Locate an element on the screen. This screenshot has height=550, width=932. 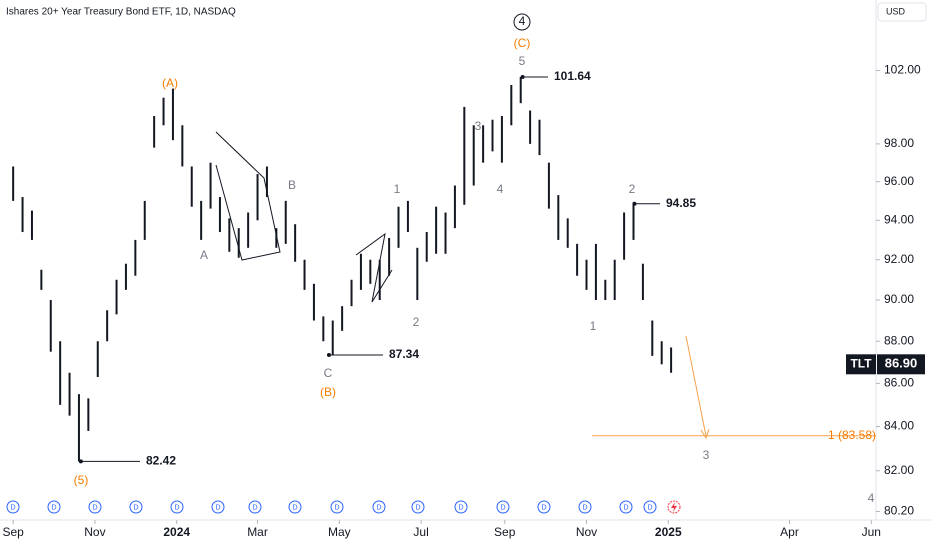
x-tick-label: Mar is located at coordinates (257, 532).